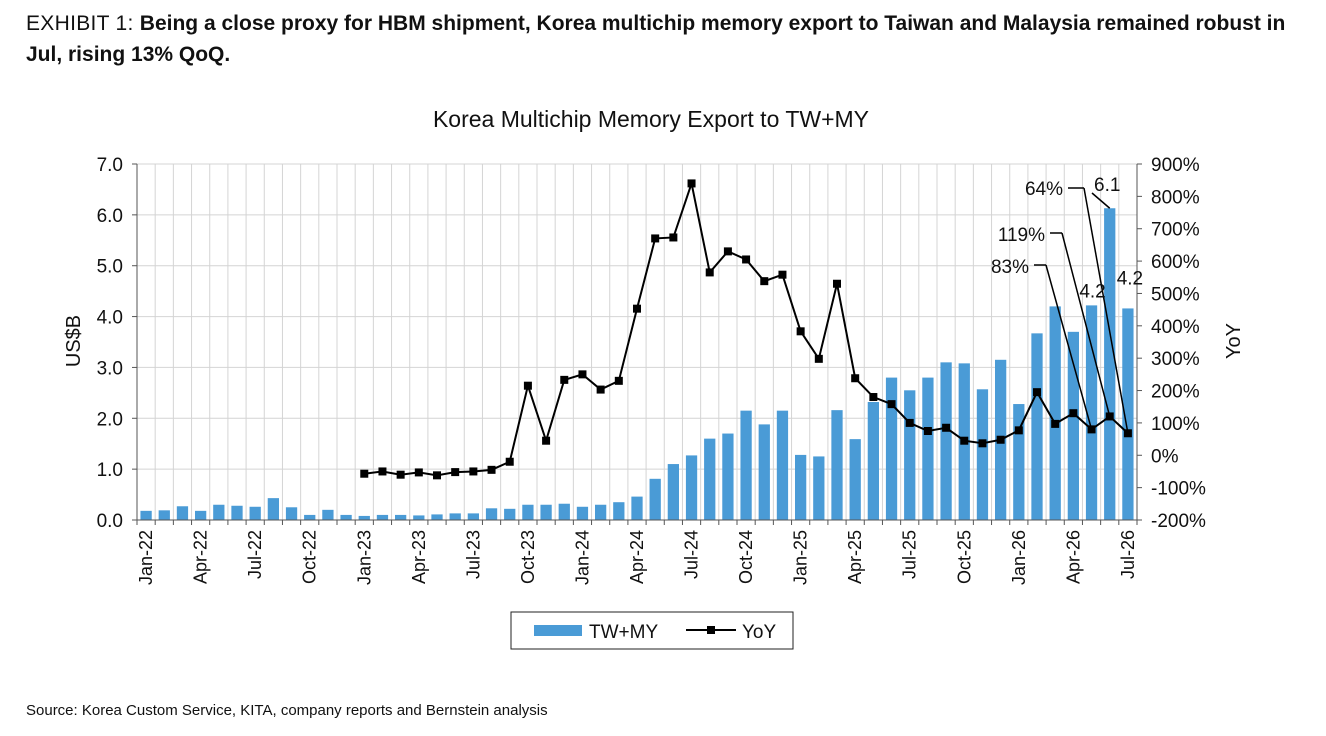  Describe the element at coordinates (1021, 235) in the screenshot. I see `annotation-119pct: 119%` at that location.